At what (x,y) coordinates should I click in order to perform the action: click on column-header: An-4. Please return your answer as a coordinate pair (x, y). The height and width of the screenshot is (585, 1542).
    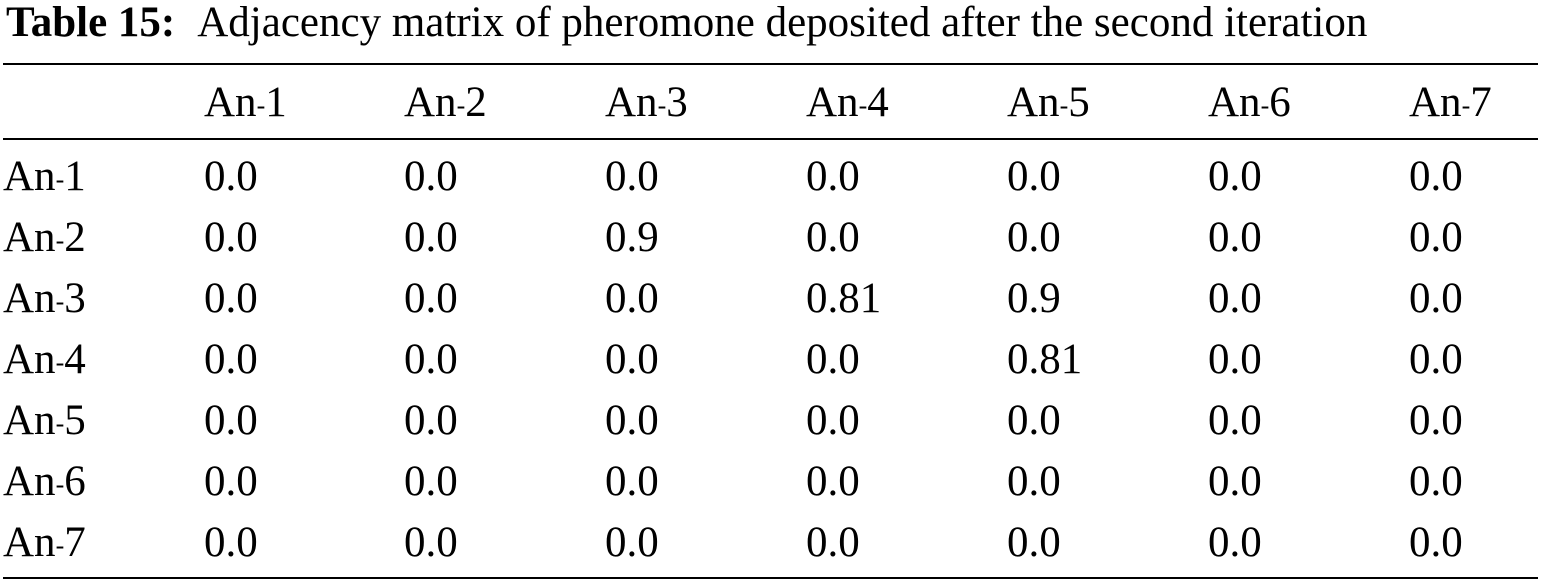
    Looking at the image, I should click on (847, 102).